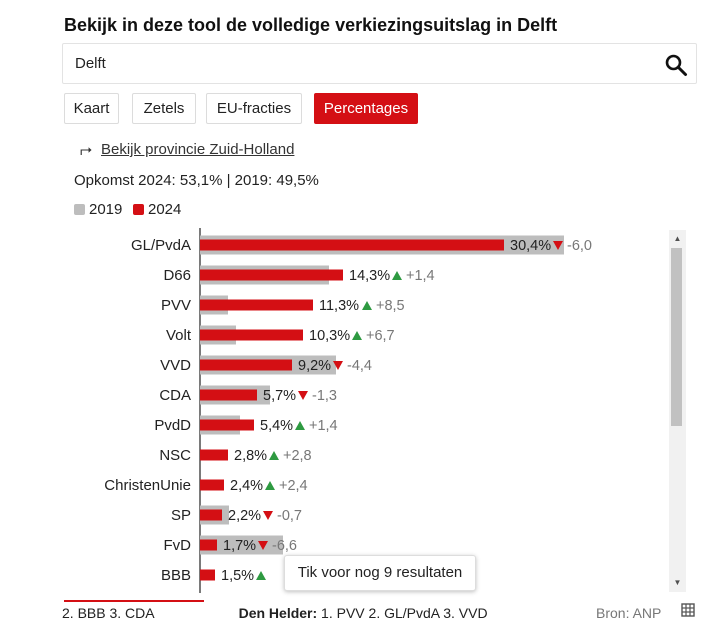 The height and width of the screenshot is (640, 713). Describe the element at coordinates (369, 276) in the screenshot. I see `value-label-d66: 14,3%` at that location.